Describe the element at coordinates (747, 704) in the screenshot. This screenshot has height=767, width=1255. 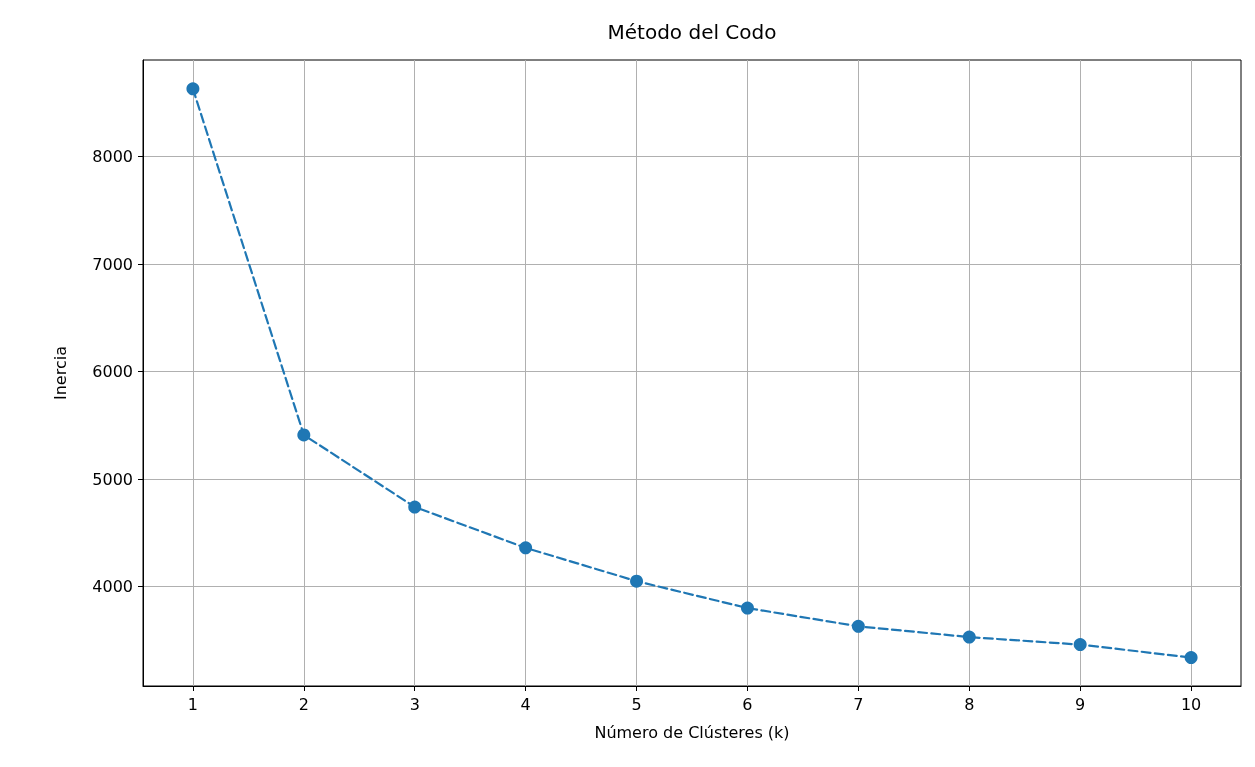
I see `x-tick-label: 6` at that location.